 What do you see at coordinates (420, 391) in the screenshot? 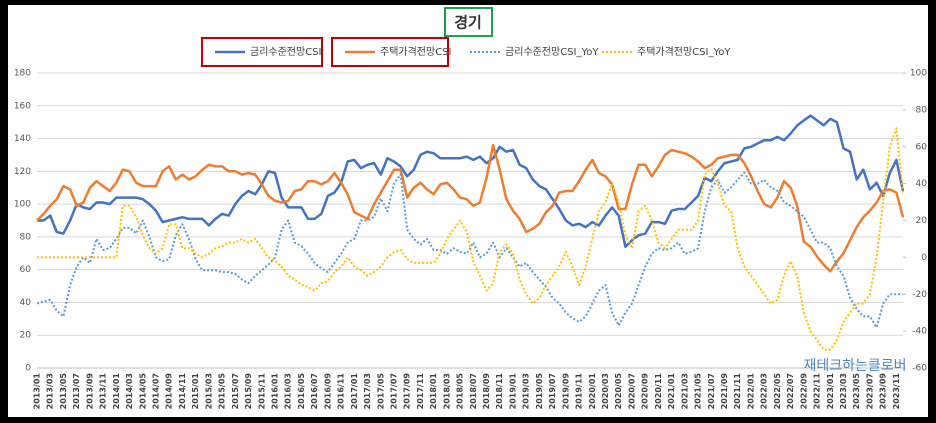
I see `x-tick-label: 2017/11` at bounding box center [420, 391].